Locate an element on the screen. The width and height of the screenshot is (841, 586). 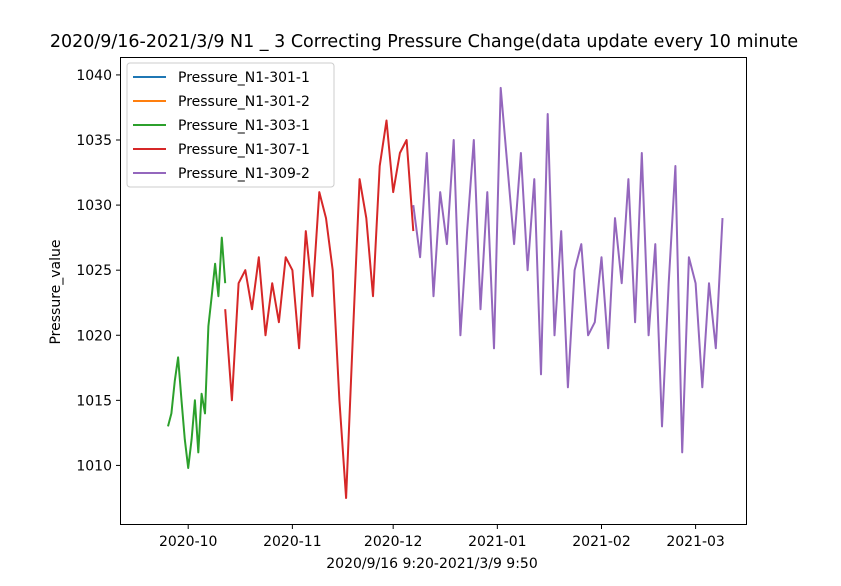
x-tick-label: 2020-12 is located at coordinates (393, 542).